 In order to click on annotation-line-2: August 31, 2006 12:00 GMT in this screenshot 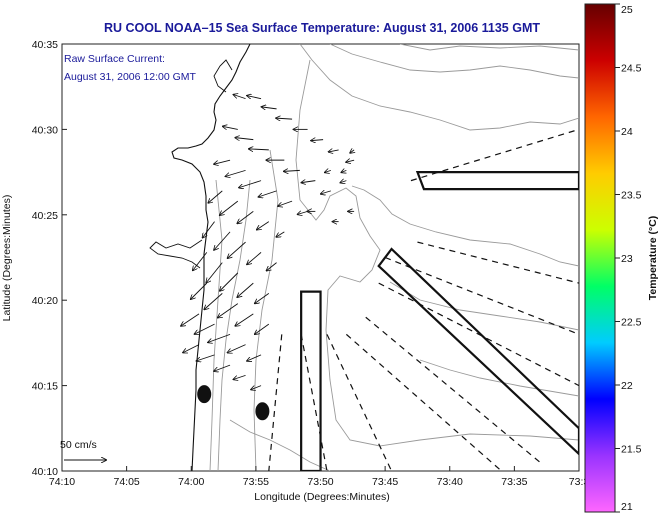, I will do `click(130, 77)`.